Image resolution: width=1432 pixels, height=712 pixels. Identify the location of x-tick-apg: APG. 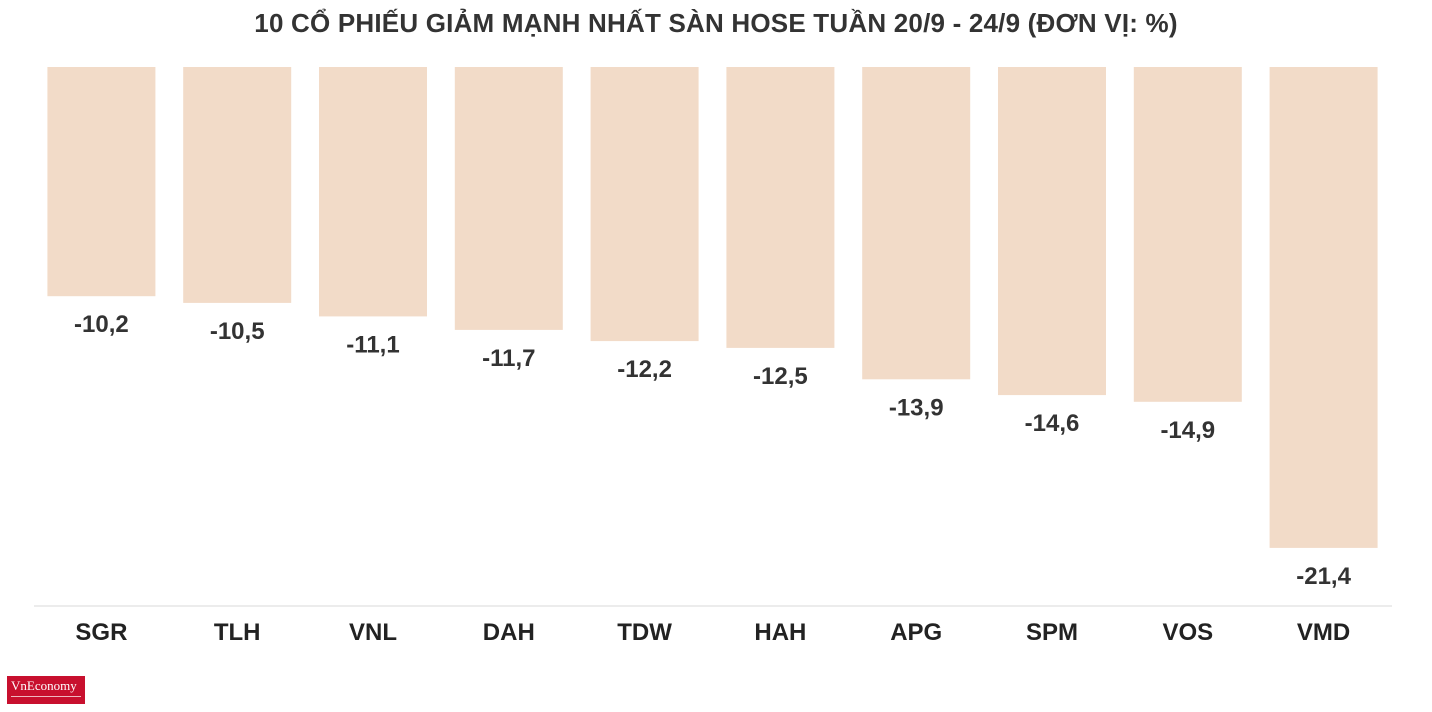
(916, 632).